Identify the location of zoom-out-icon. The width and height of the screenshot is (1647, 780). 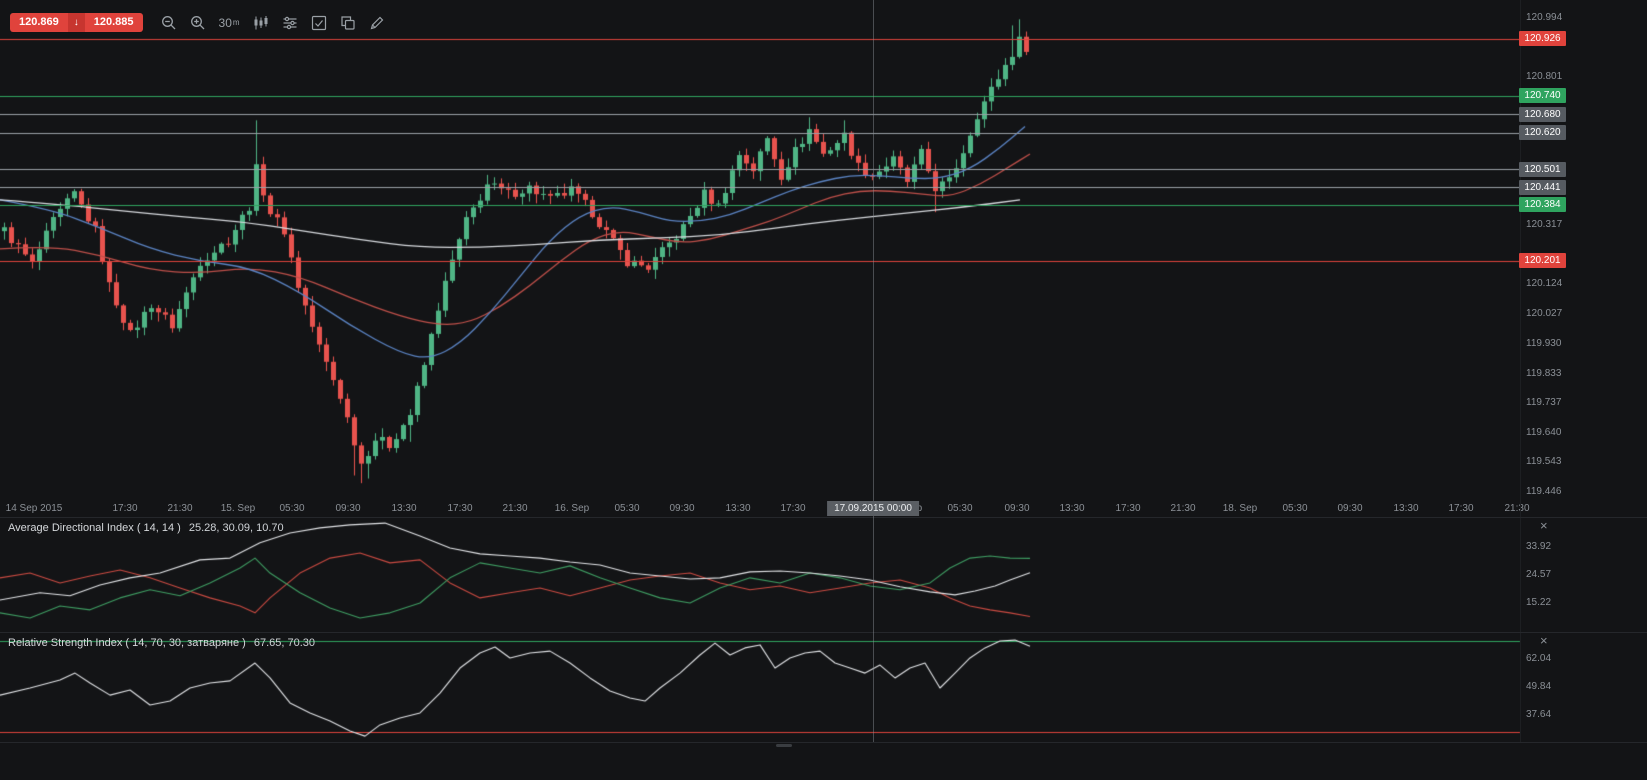
(168, 22).